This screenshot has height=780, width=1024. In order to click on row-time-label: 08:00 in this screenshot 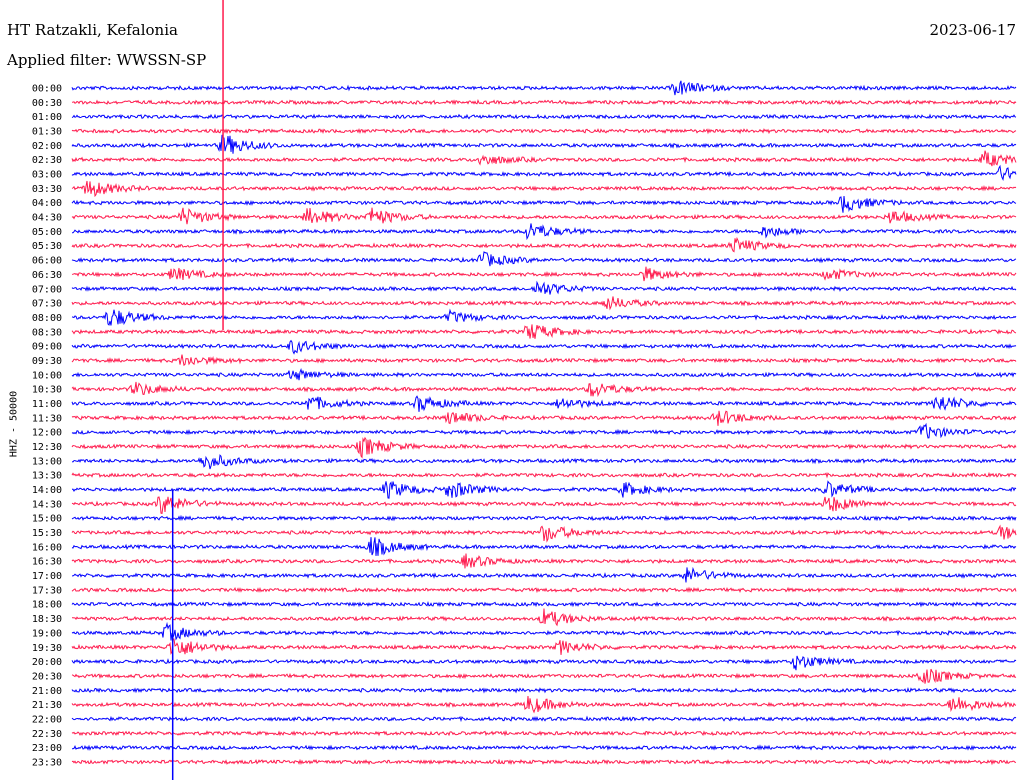, I will do `click(47, 318)`.